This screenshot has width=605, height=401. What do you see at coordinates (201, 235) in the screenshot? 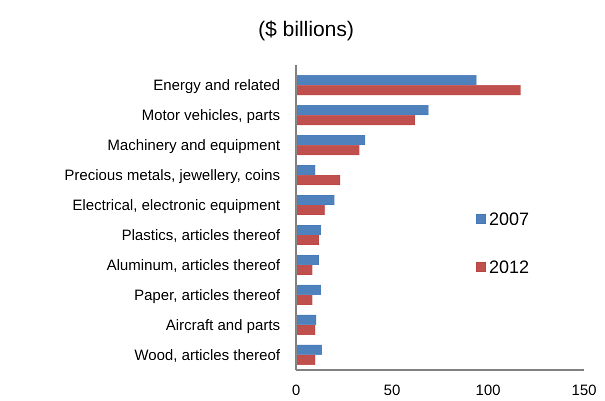
I see `y-tick-label: Plastics, articles thereof` at bounding box center [201, 235].